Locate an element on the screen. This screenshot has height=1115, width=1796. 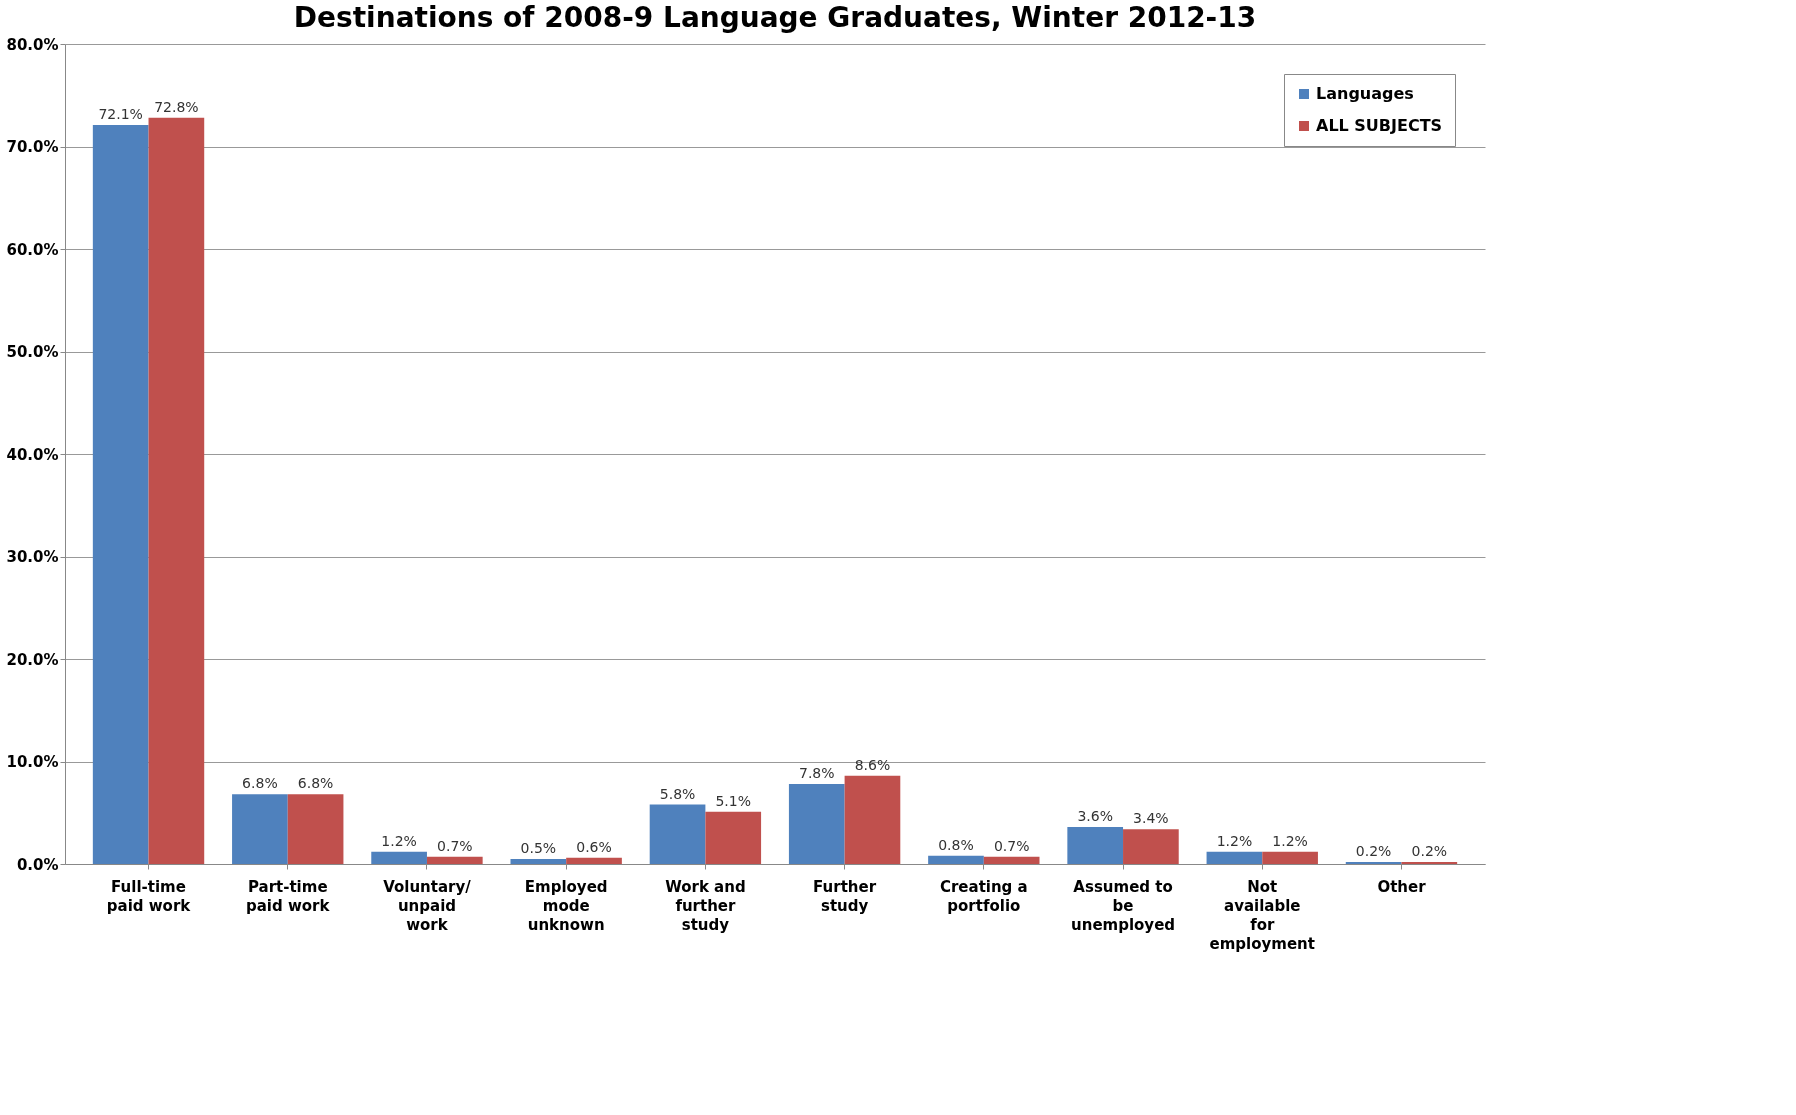
chart-title: Destinations of 2008-9 Language Graduates, Winter 2012-13 is located at coordinates (775, 17).